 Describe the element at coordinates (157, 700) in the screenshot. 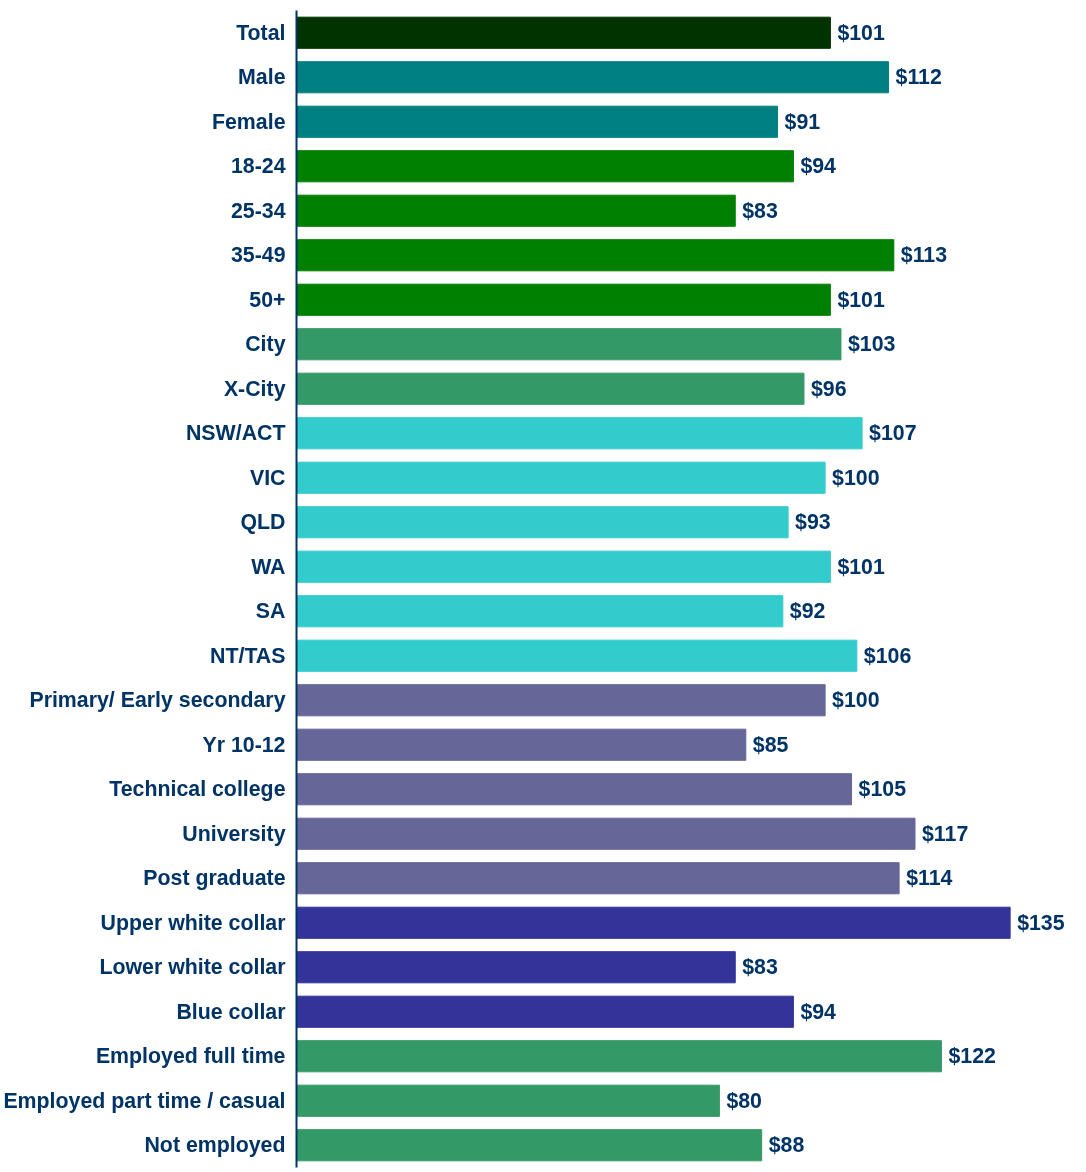

I see `y-tick-label: Primary/ Early secondary` at that location.